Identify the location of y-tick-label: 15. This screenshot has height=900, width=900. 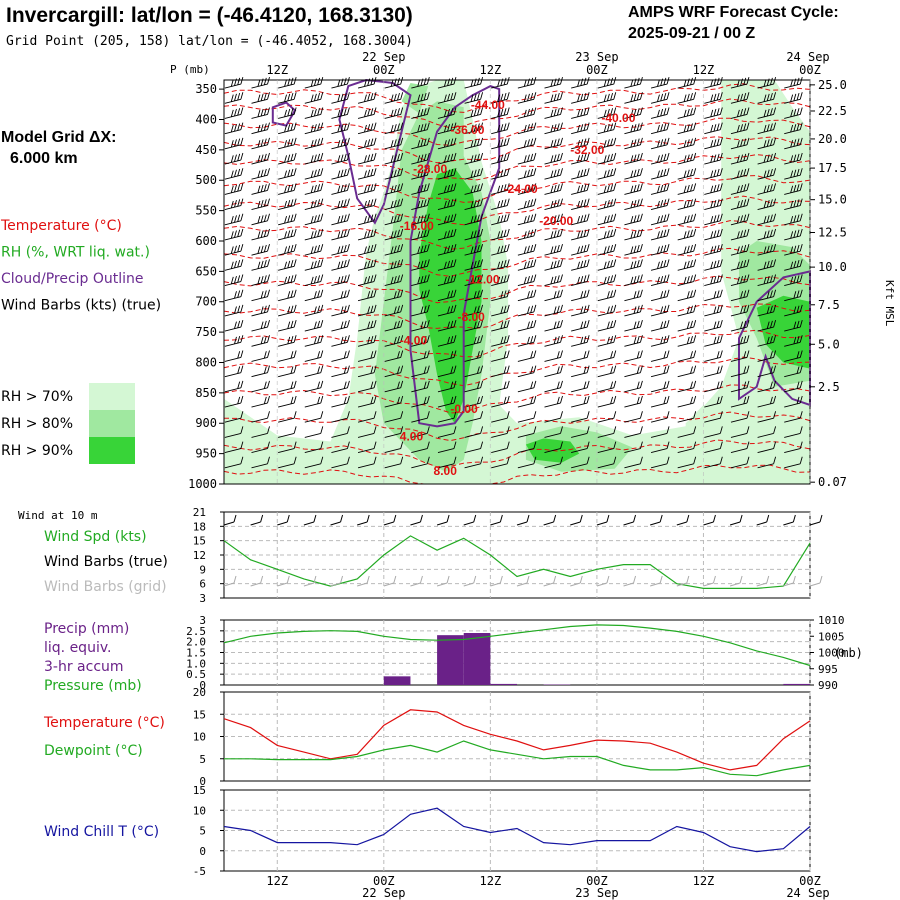
(199, 541).